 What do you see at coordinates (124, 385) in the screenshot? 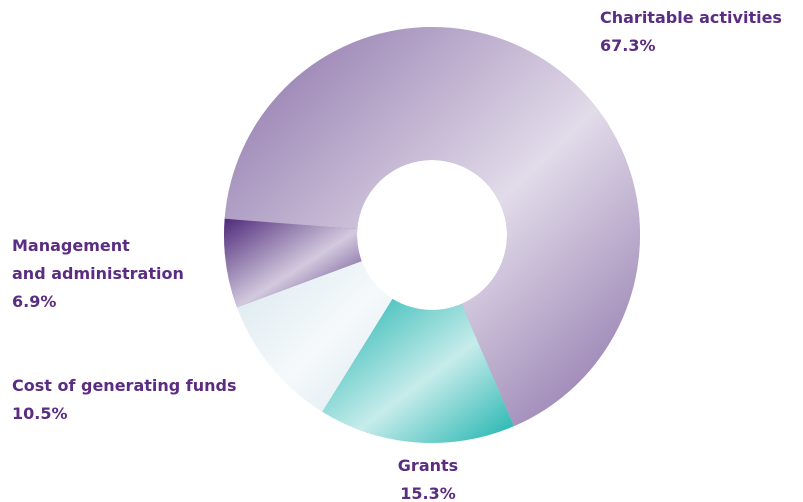
I see `category-name: Cost of generating funds` at bounding box center [124, 385].